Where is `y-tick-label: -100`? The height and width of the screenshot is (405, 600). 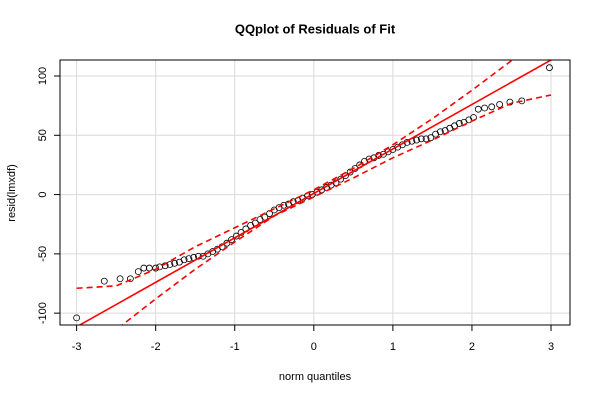
y-tick-label: -100 is located at coordinates (43, 313).